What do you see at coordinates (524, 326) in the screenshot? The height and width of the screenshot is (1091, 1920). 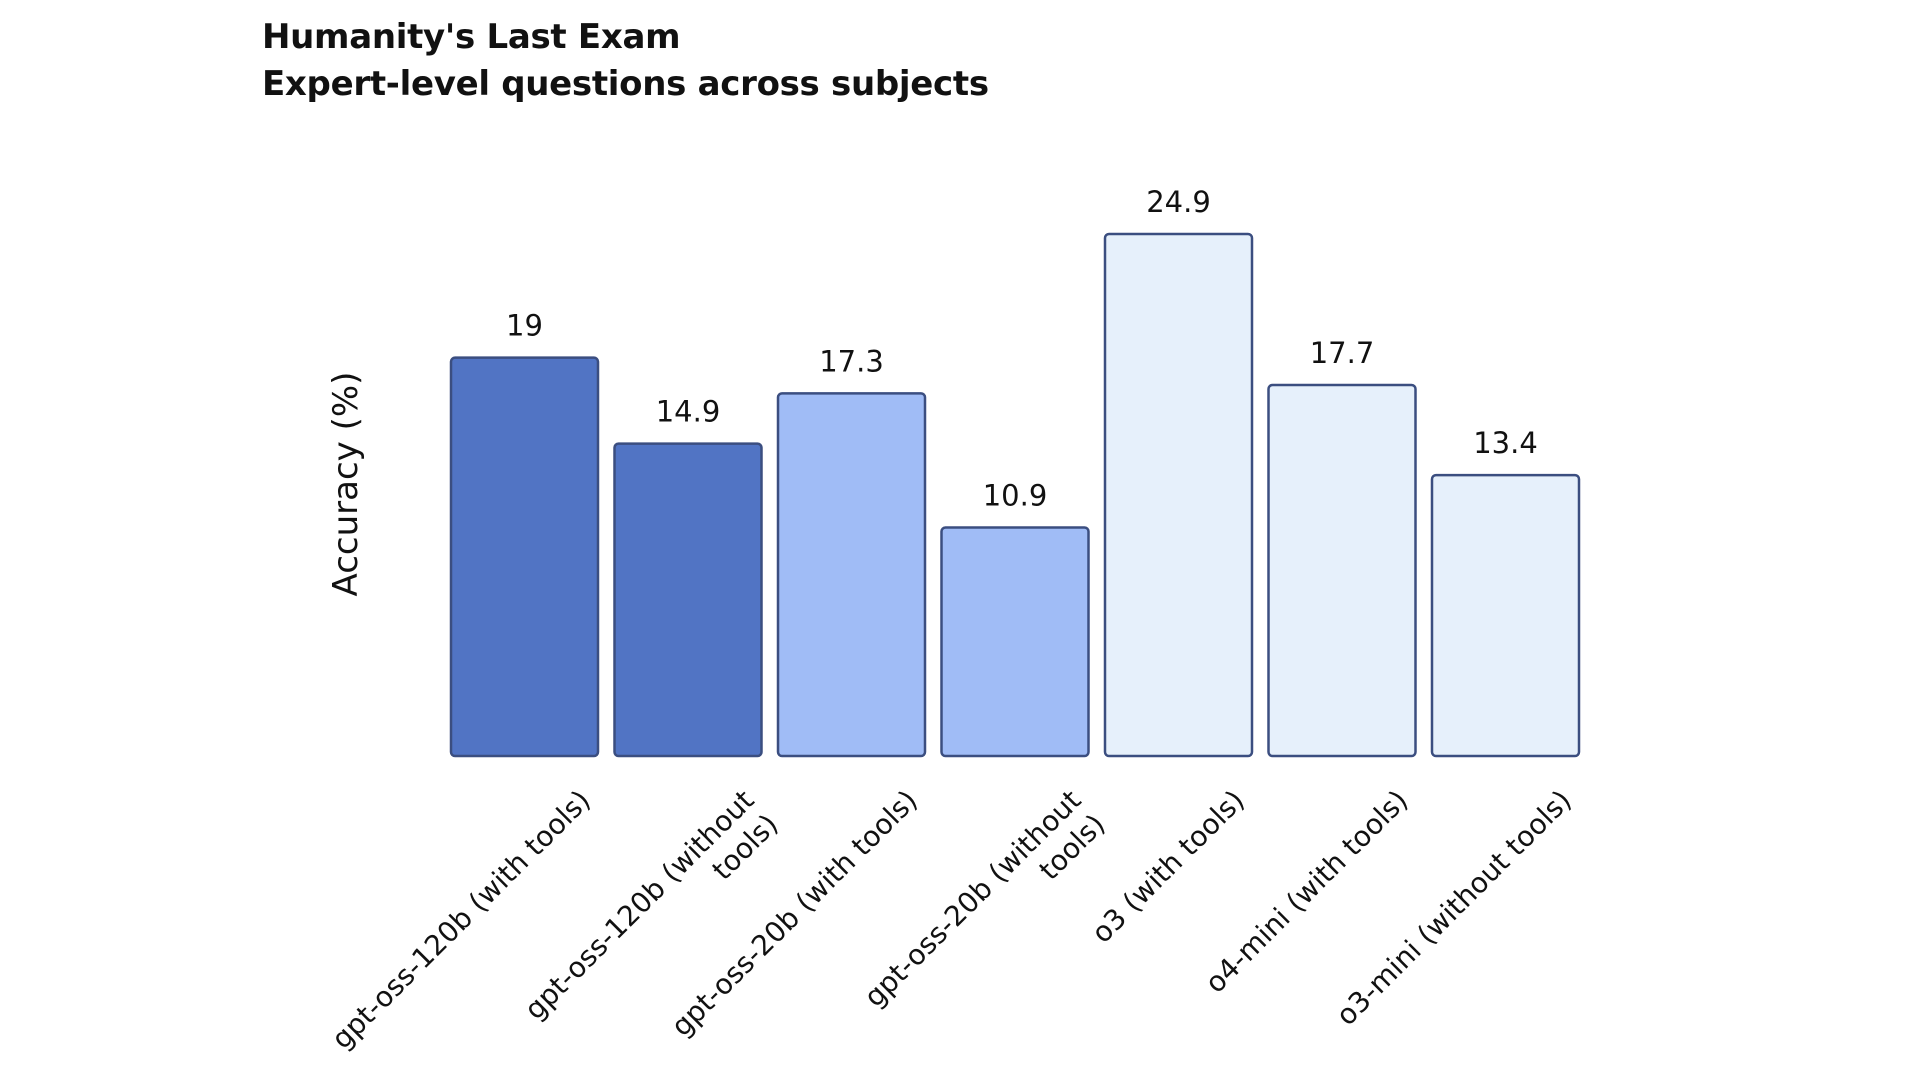 I see `value-label-1: 19` at bounding box center [524, 326].